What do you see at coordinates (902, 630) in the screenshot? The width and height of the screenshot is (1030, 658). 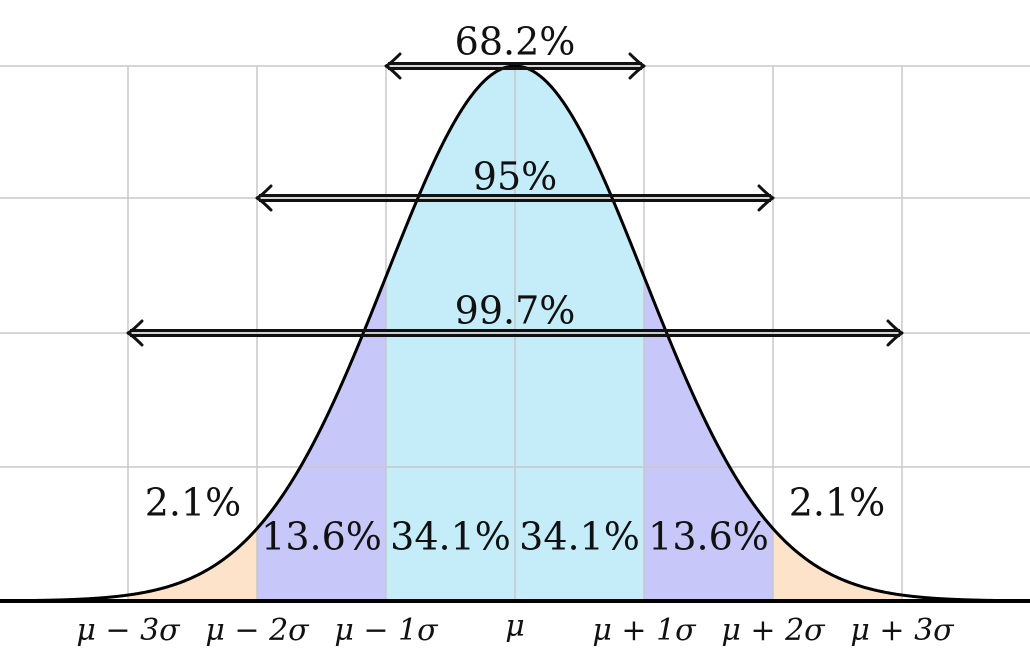 I see `tick-label-6: μ + 3σ` at bounding box center [902, 630].